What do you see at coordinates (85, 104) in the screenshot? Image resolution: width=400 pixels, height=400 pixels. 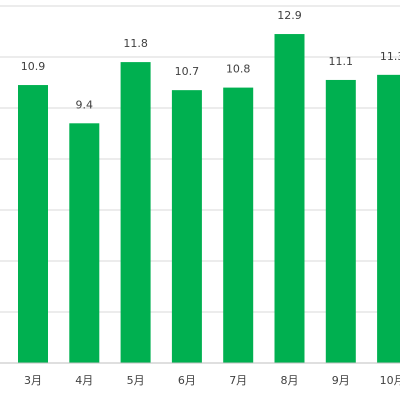 I see `value-label-2: 9.4` at bounding box center [85, 104].